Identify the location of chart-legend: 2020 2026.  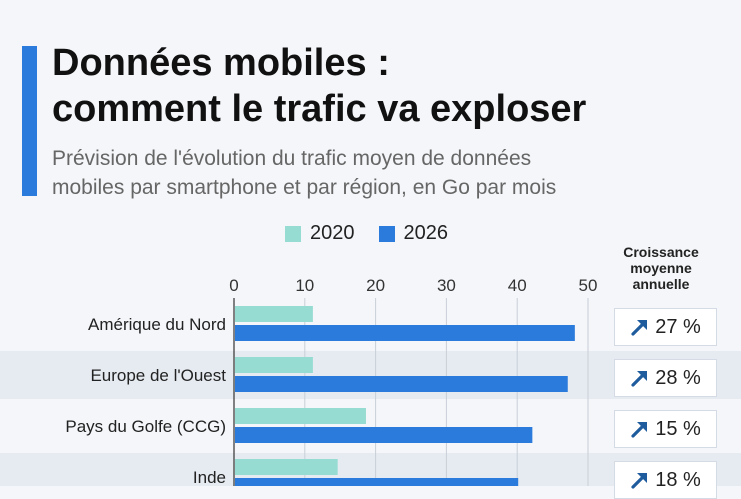
(378, 233).